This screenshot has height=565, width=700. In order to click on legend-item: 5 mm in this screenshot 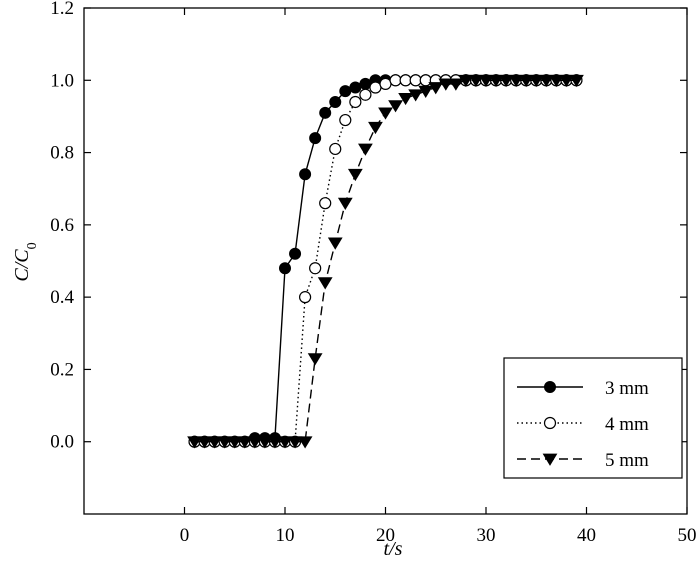, I will do `click(583, 460)`.